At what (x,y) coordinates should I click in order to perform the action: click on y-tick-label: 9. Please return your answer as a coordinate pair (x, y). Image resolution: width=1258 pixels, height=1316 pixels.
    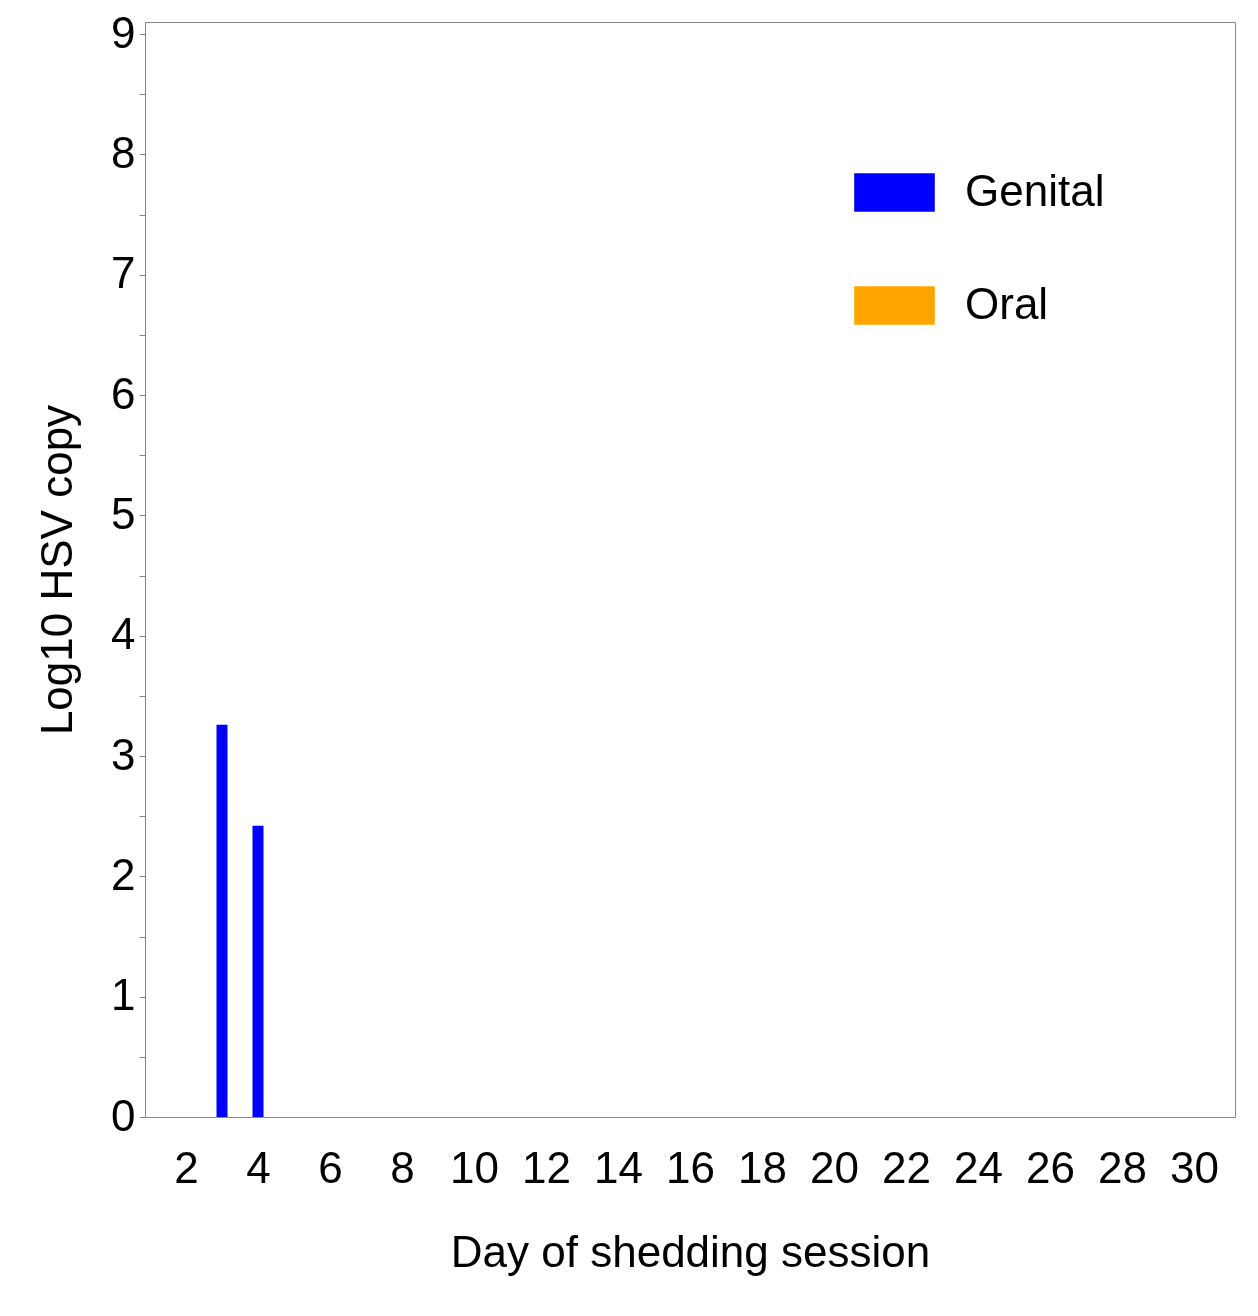
    Looking at the image, I should click on (123, 32).